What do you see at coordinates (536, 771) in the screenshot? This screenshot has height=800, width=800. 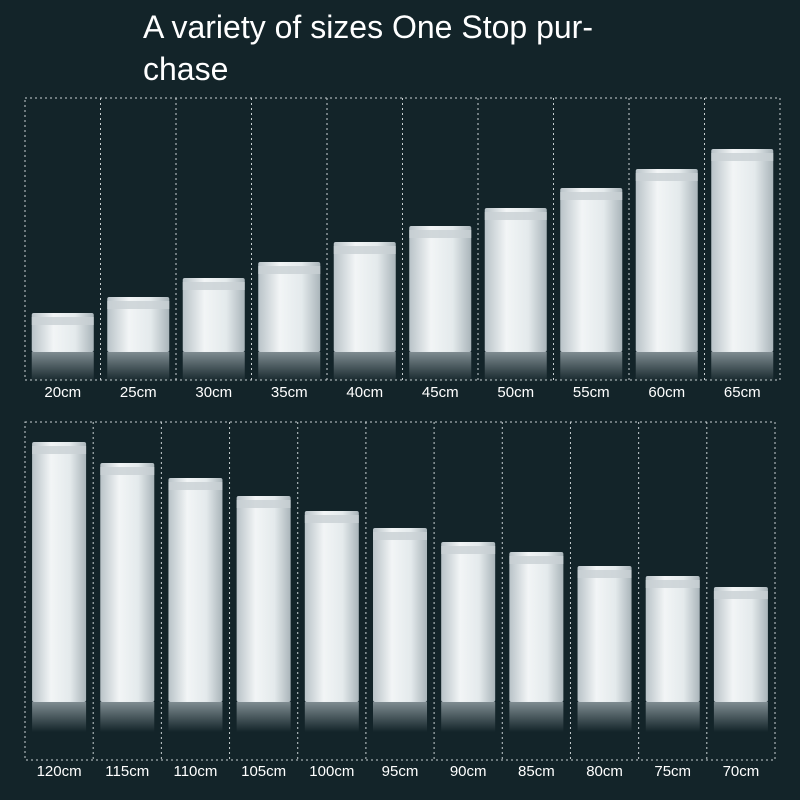 I see `size-label: 85cm` at bounding box center [536, 771].